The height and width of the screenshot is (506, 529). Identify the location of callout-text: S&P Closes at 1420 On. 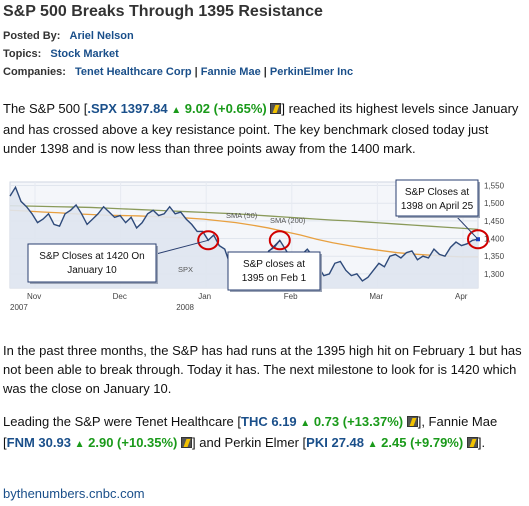
(91, 256).